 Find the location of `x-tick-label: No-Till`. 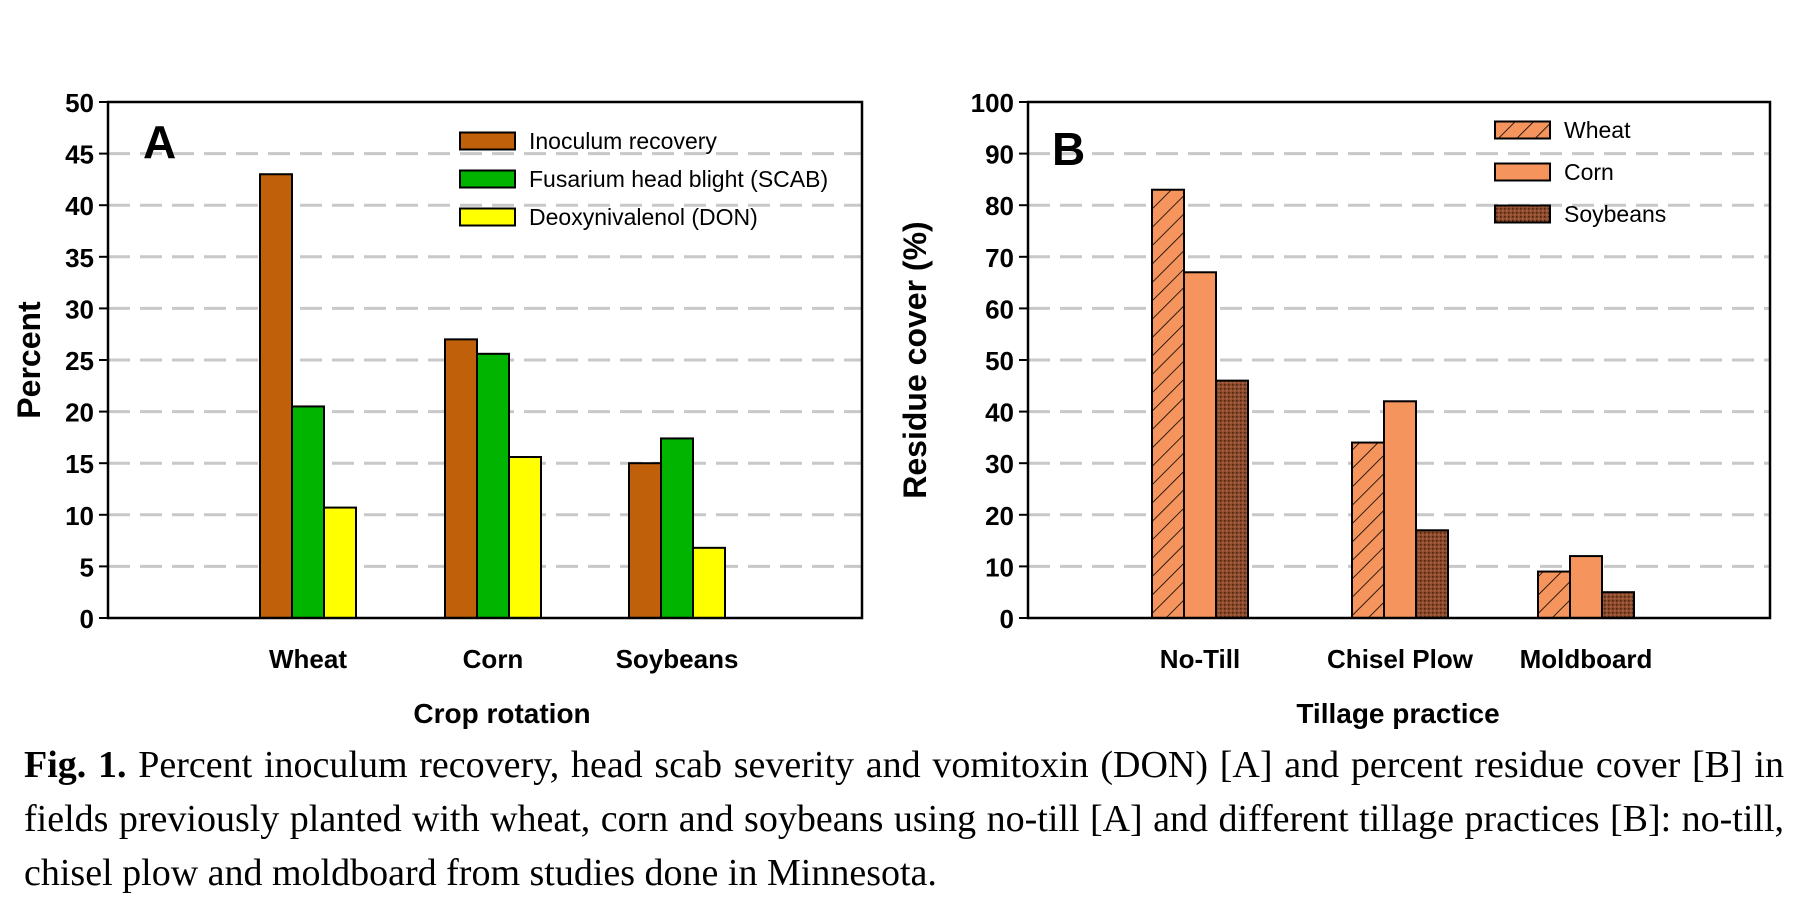

x-tick-label: No-Till is located at coordinates (1200, 659).